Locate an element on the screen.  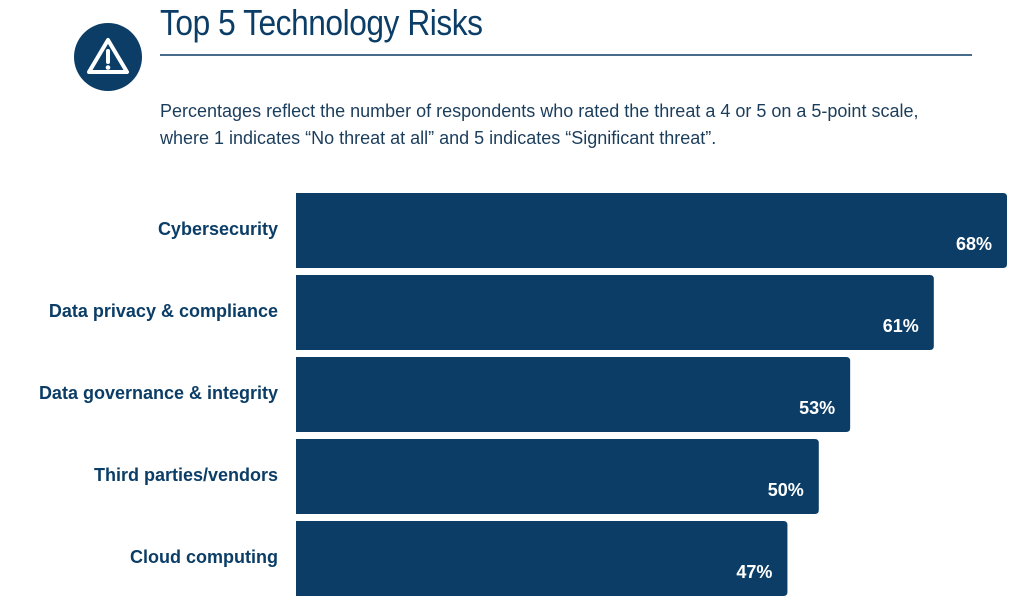
chart-title: Top 5 Technology Risks is located at coordinates (321, 22).